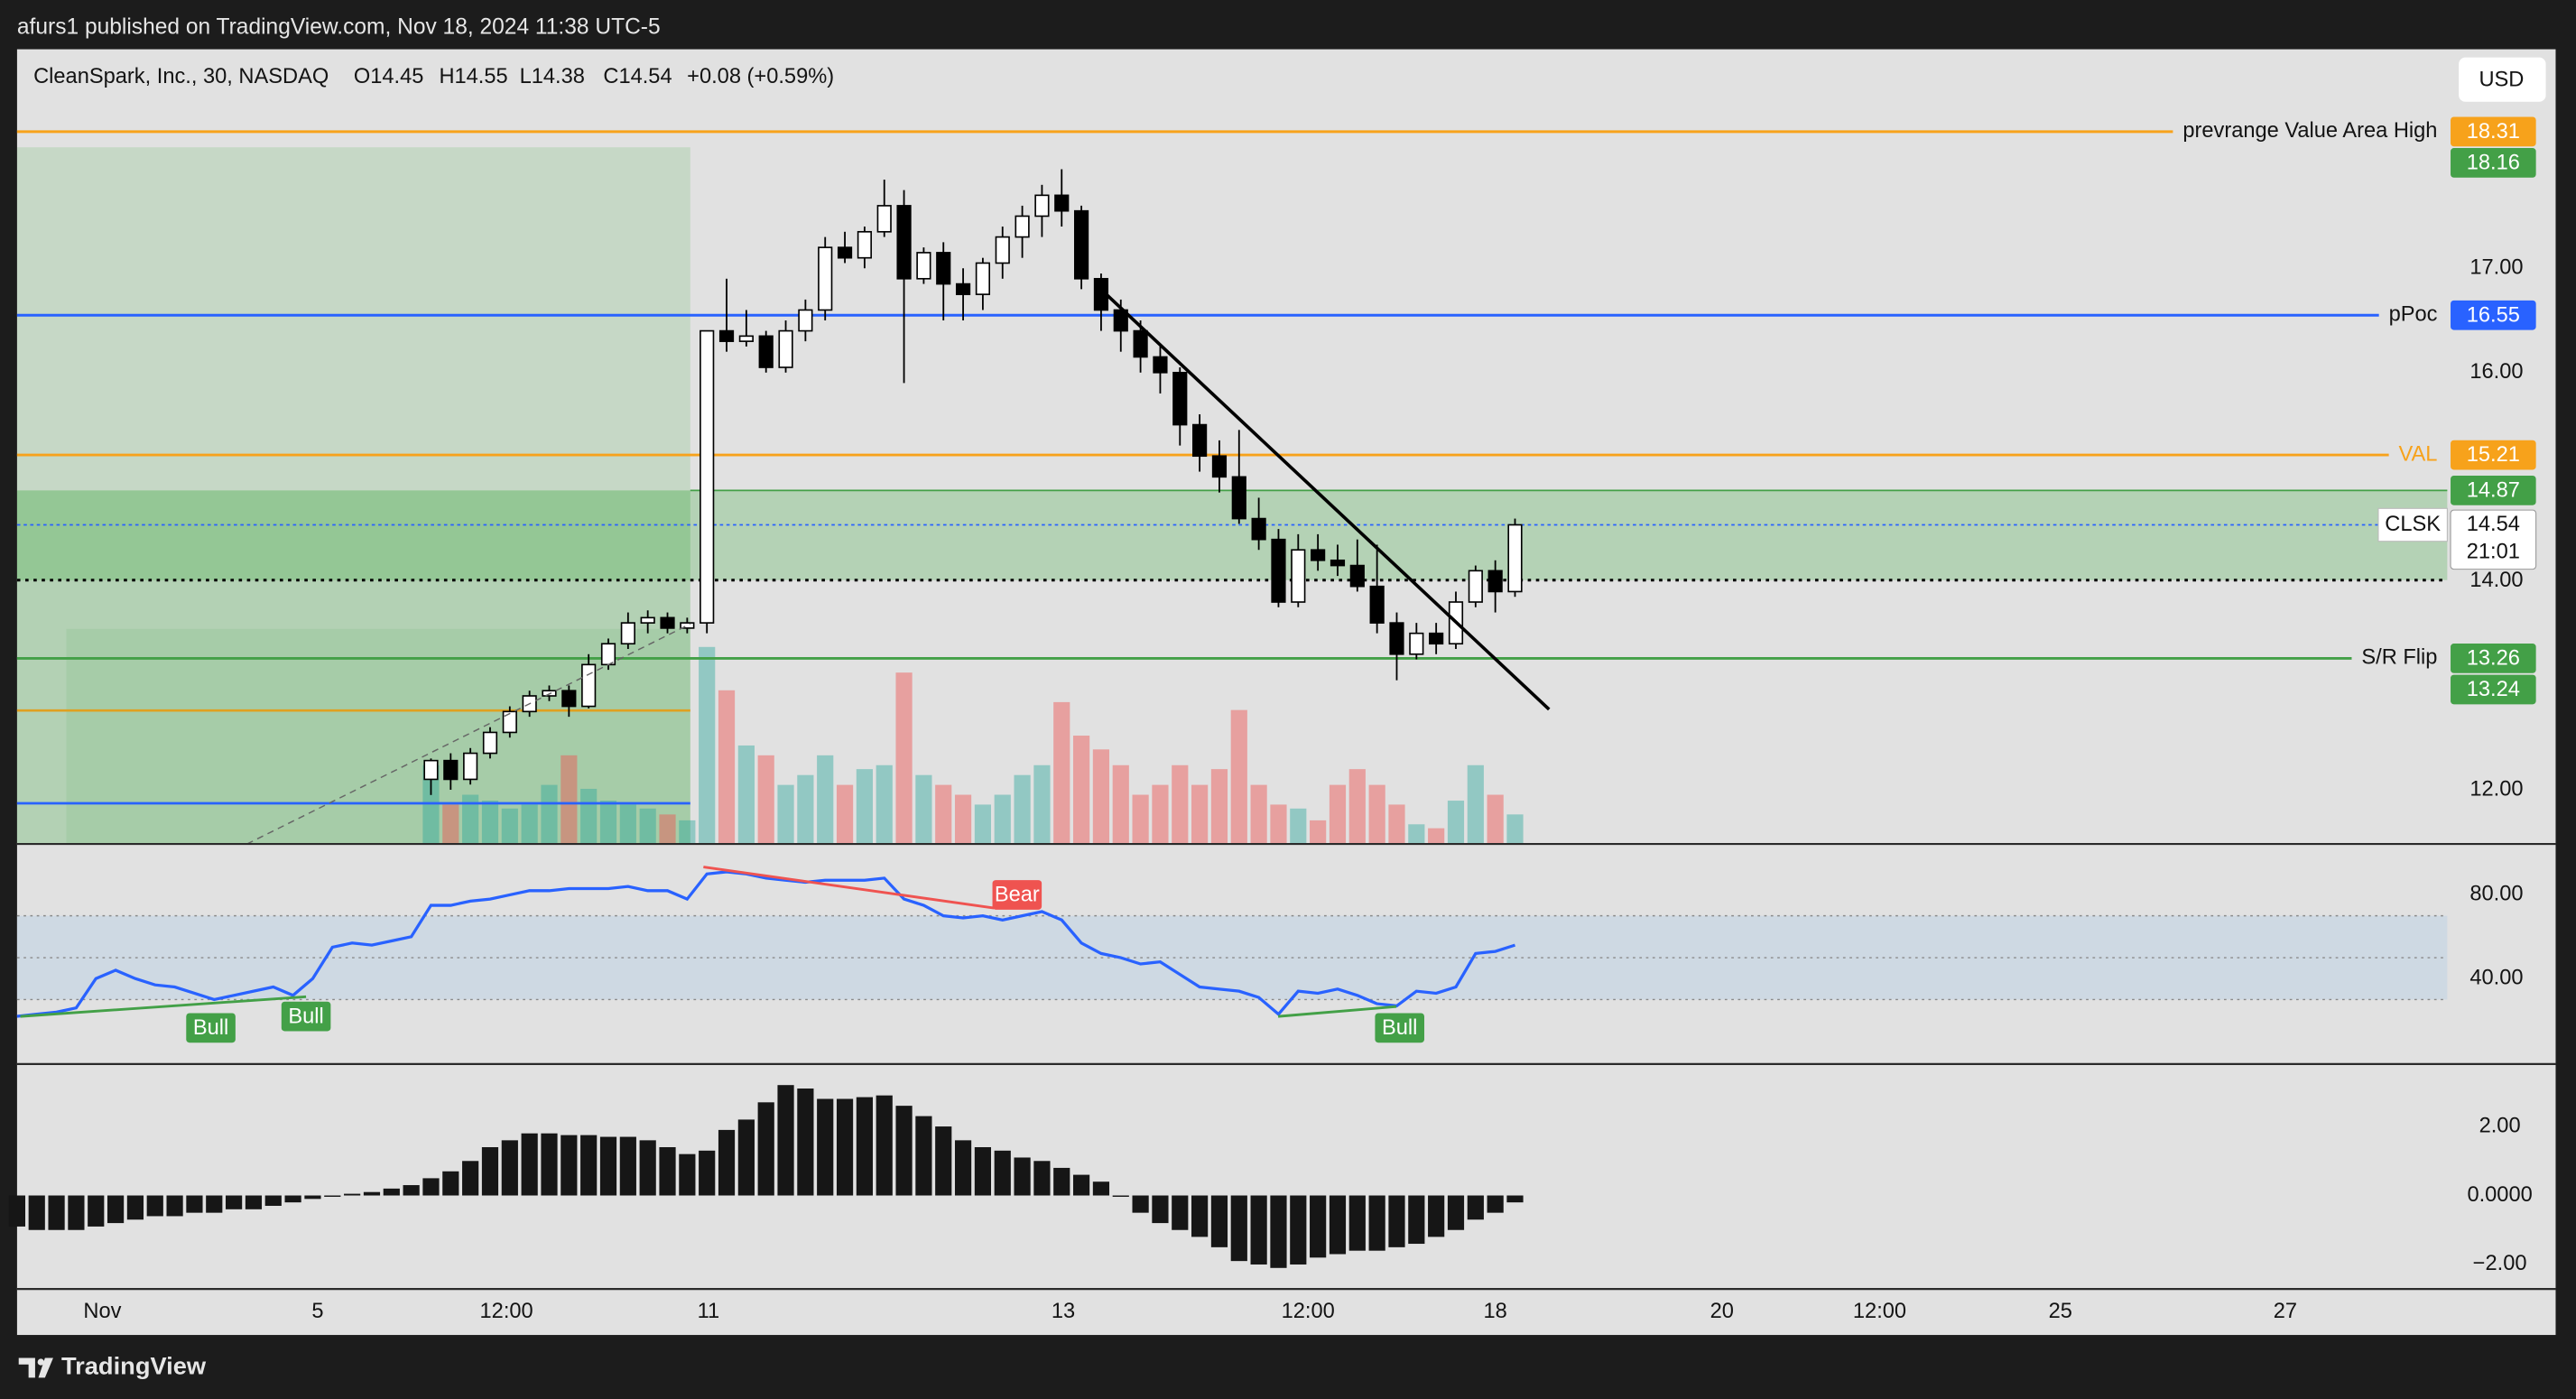  What do you see at coordinates (2412, 524) in the screenshot?
I see `symbol-tag` at bounding box center [2412, 524].